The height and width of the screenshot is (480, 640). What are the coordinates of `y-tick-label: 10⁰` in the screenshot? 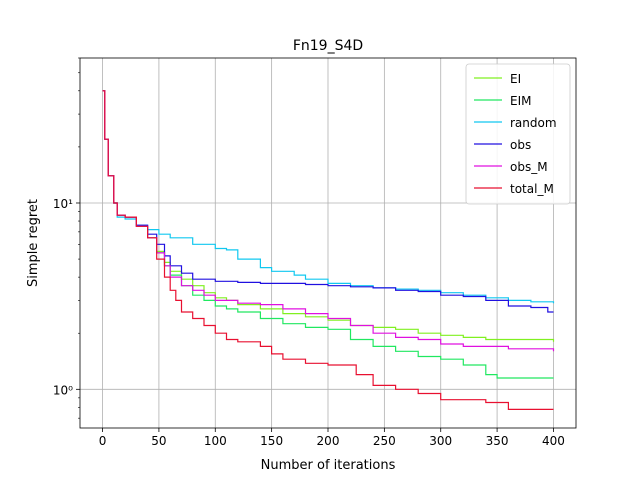 It's located at (63, 390).